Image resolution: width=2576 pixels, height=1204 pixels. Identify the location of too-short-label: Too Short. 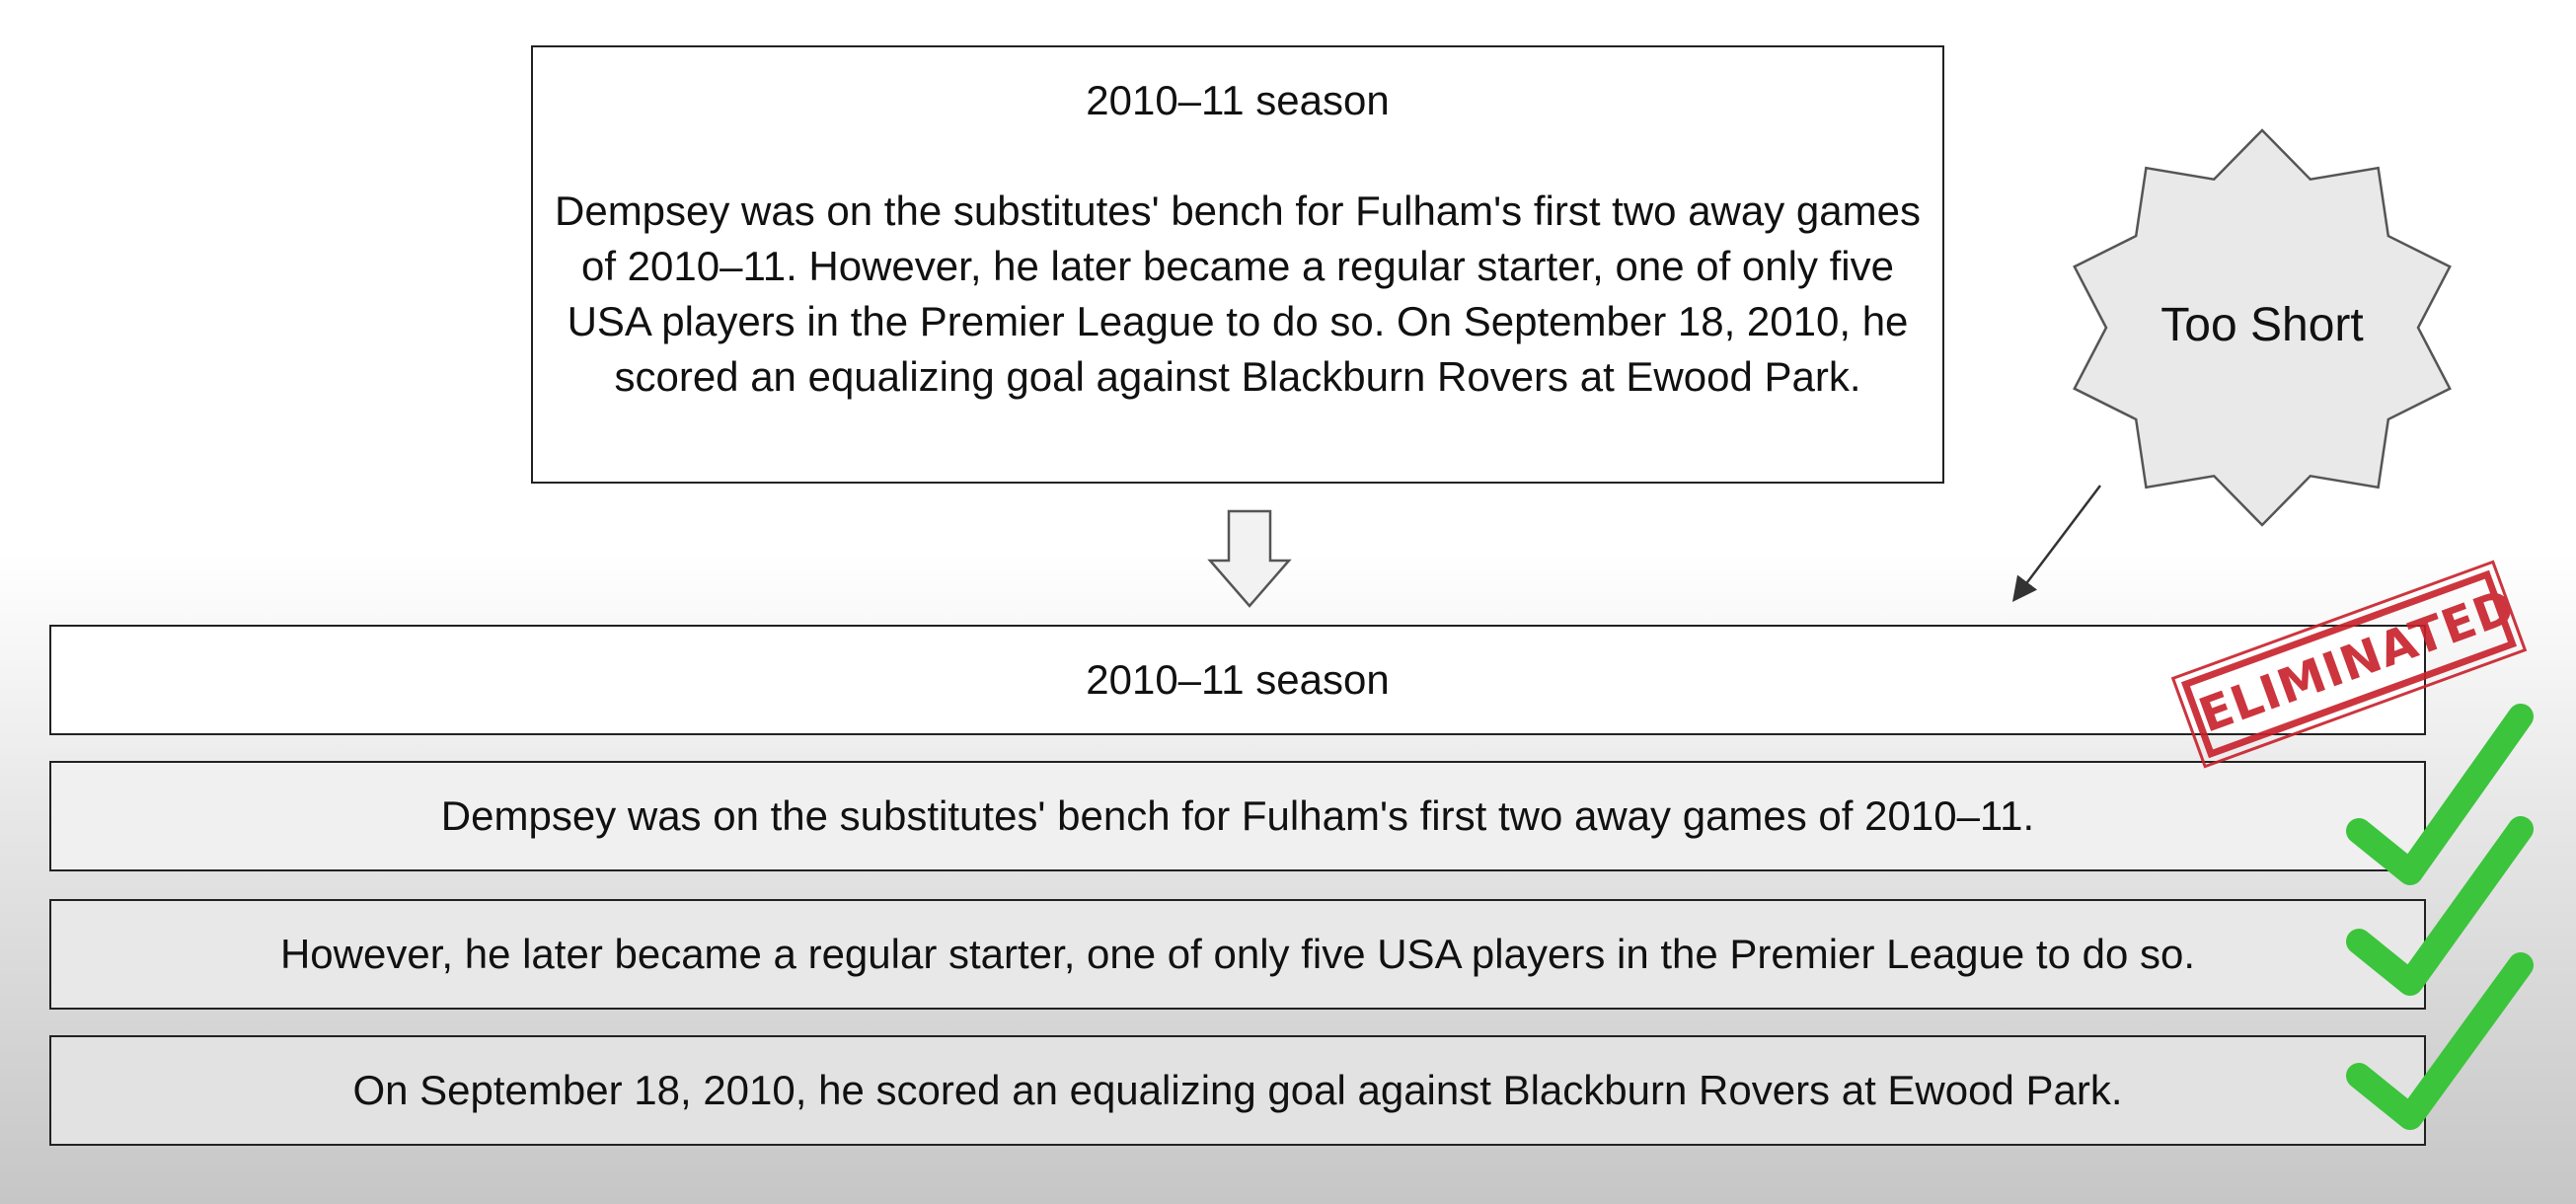
(2262, 325).